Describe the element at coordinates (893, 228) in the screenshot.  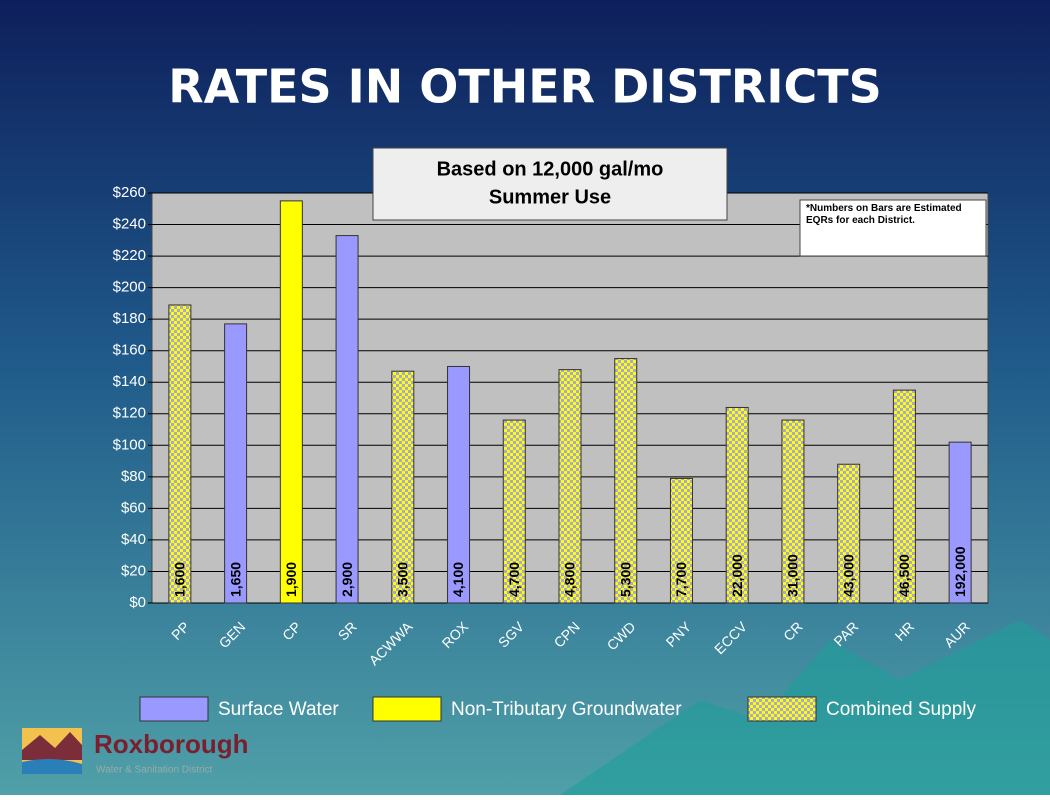
I see `annotation-box` at that location.